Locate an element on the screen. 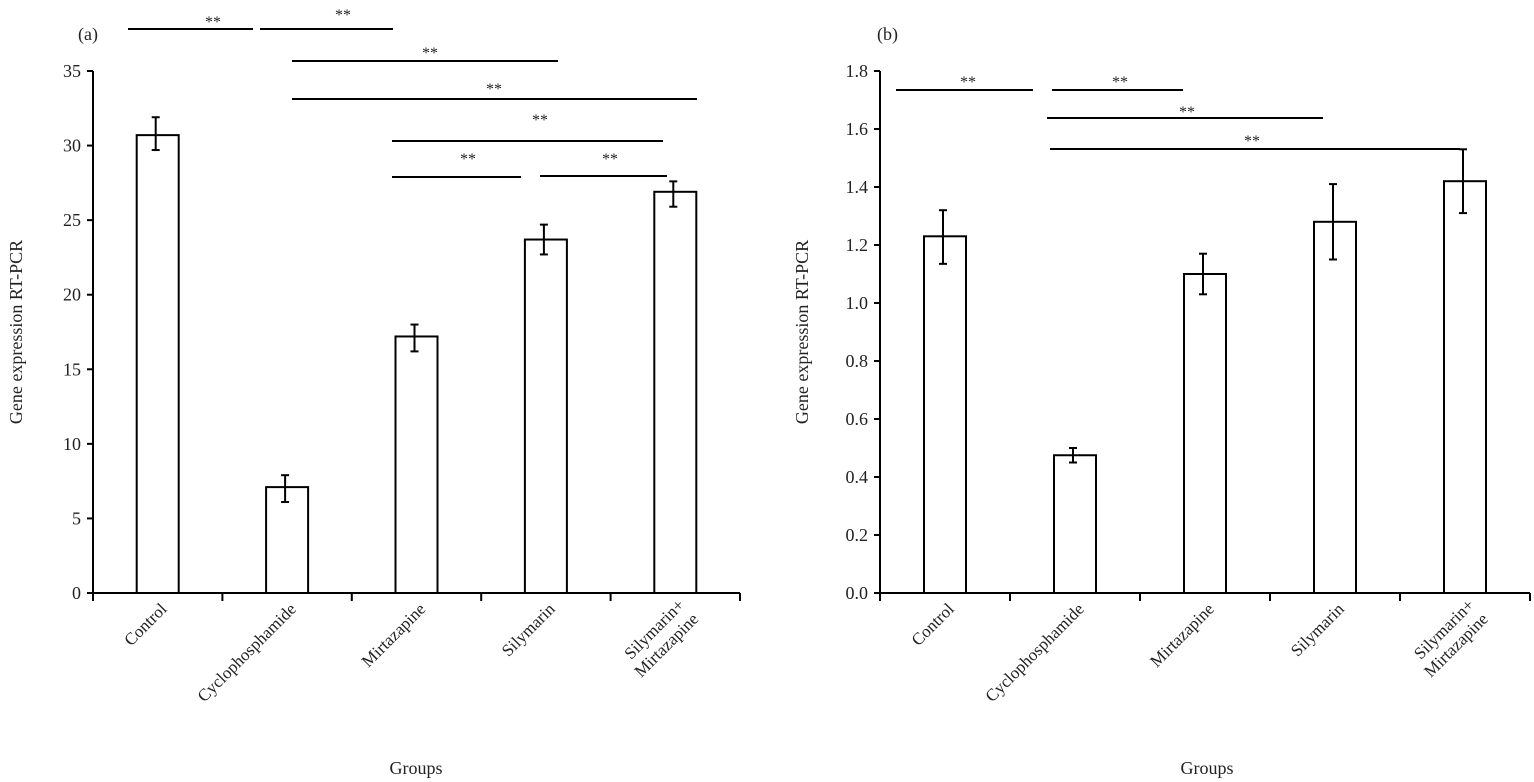  y-tick-label: 1.2 is located at coordinates (857, 245).